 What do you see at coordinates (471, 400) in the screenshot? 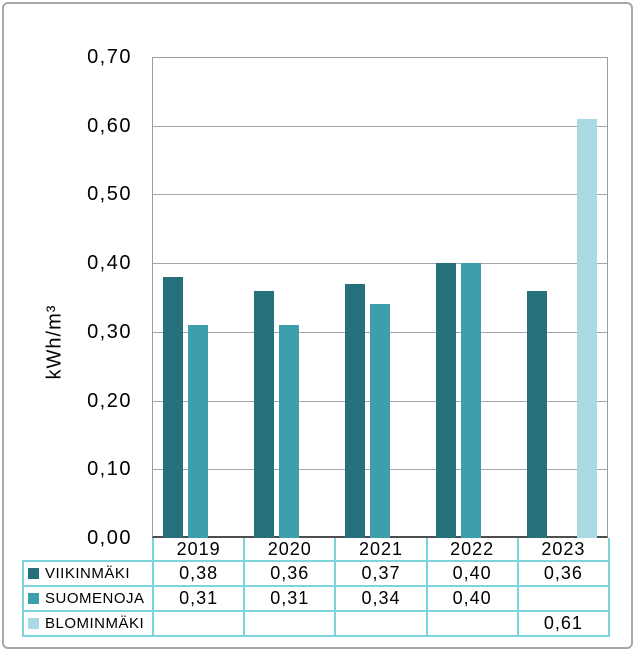
I see `bar-suomenoja-2022` at bounding box center [471, 400].